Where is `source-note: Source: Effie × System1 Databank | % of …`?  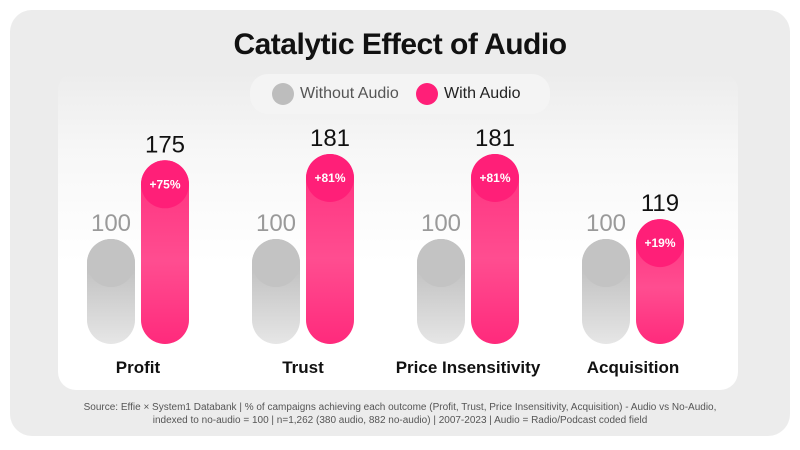 source-note: Source: Effie × System1 Databank | % of … is located at coordinates (400, 414).